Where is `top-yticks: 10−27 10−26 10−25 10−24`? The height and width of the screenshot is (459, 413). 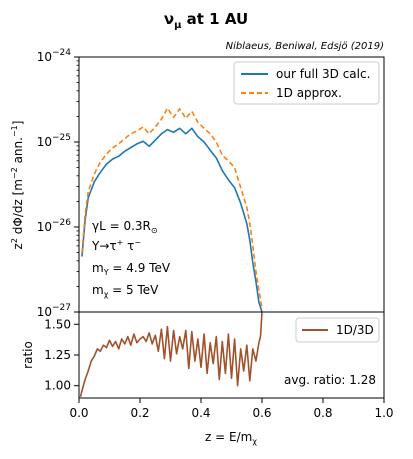 top-yticks: 10−27 10−26 10−25 10−24 is located at coordinates (58, 183).